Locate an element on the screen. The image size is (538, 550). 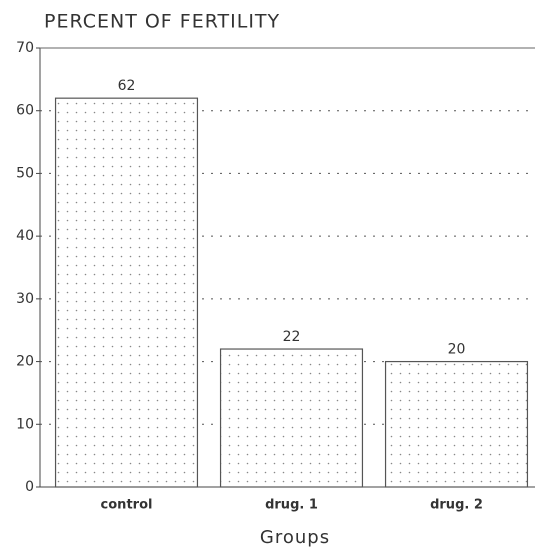
x-tick-label: control is located at coordinates (127, 505).